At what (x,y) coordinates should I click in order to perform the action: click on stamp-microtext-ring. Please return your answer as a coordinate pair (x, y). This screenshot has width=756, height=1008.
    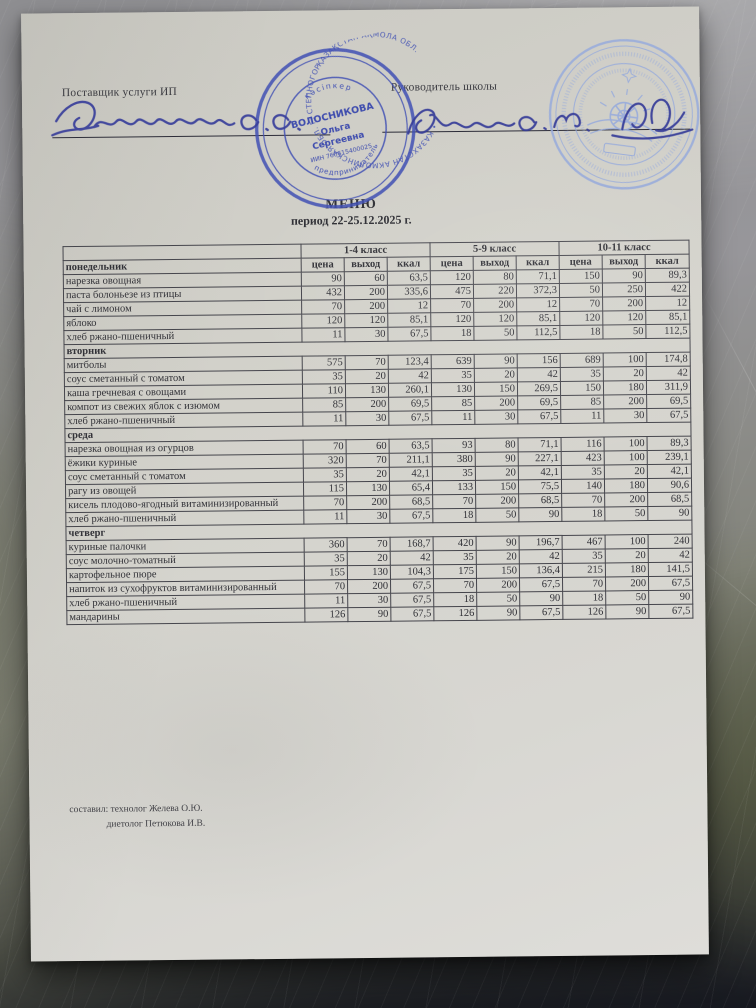
    Looking at the image, I should click on (624, 114).